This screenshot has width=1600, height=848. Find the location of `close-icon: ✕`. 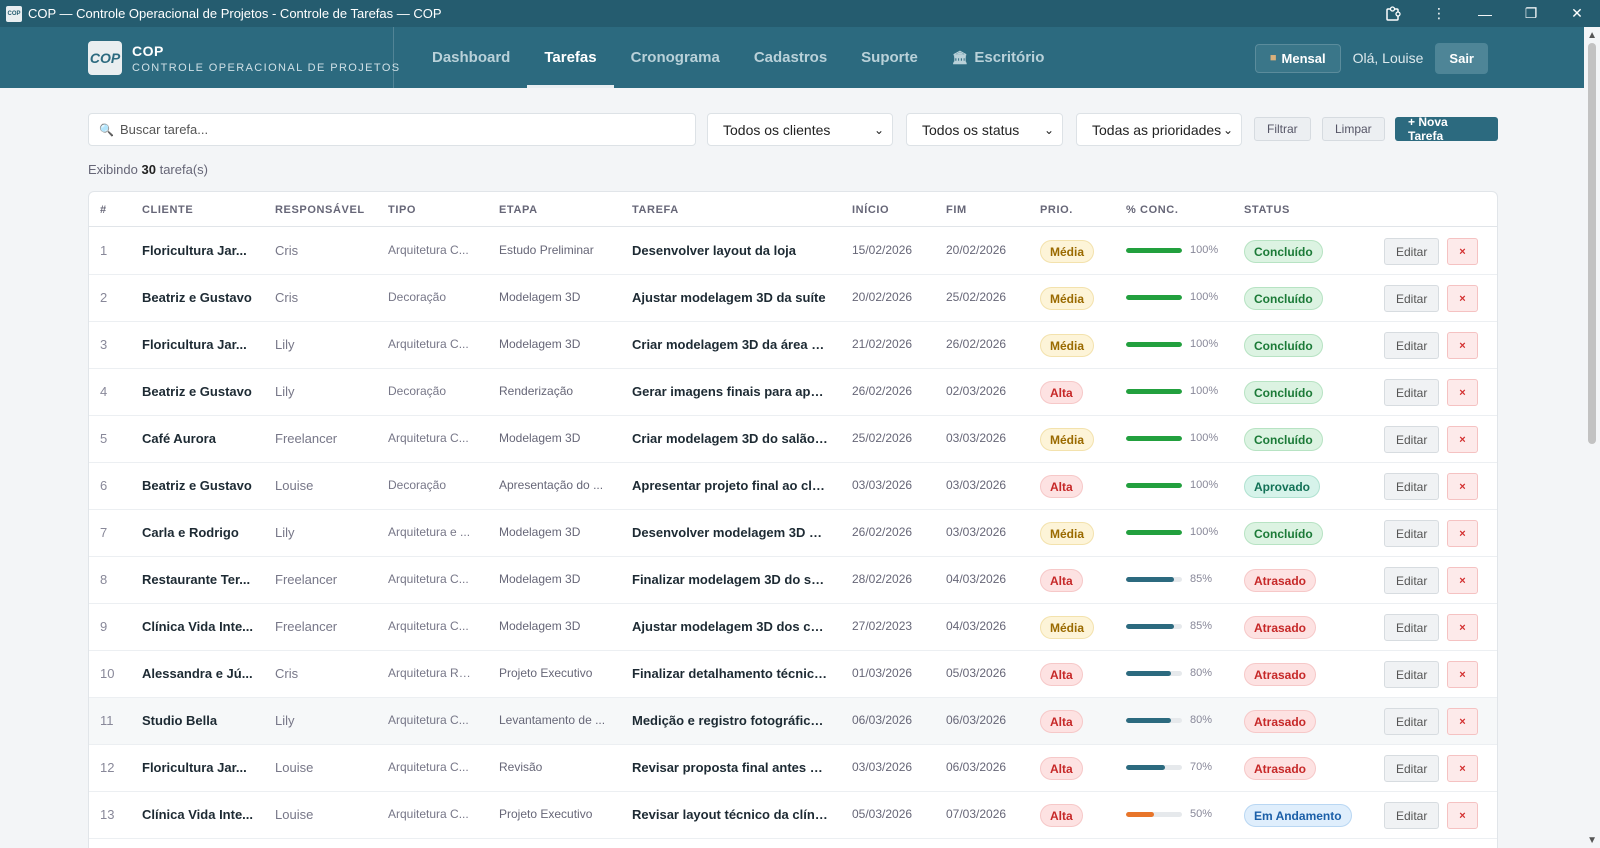

close-icon: ✕ is located at coordinates (1577, 13).